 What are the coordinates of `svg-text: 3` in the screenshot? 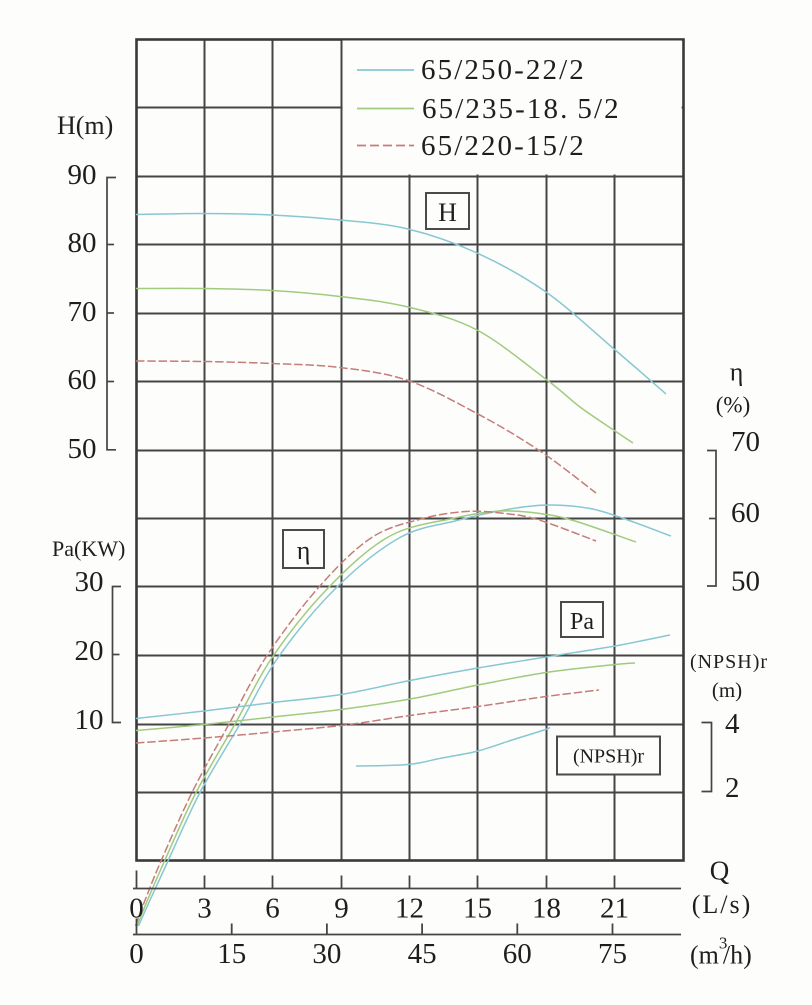 It's located at (204, 909).